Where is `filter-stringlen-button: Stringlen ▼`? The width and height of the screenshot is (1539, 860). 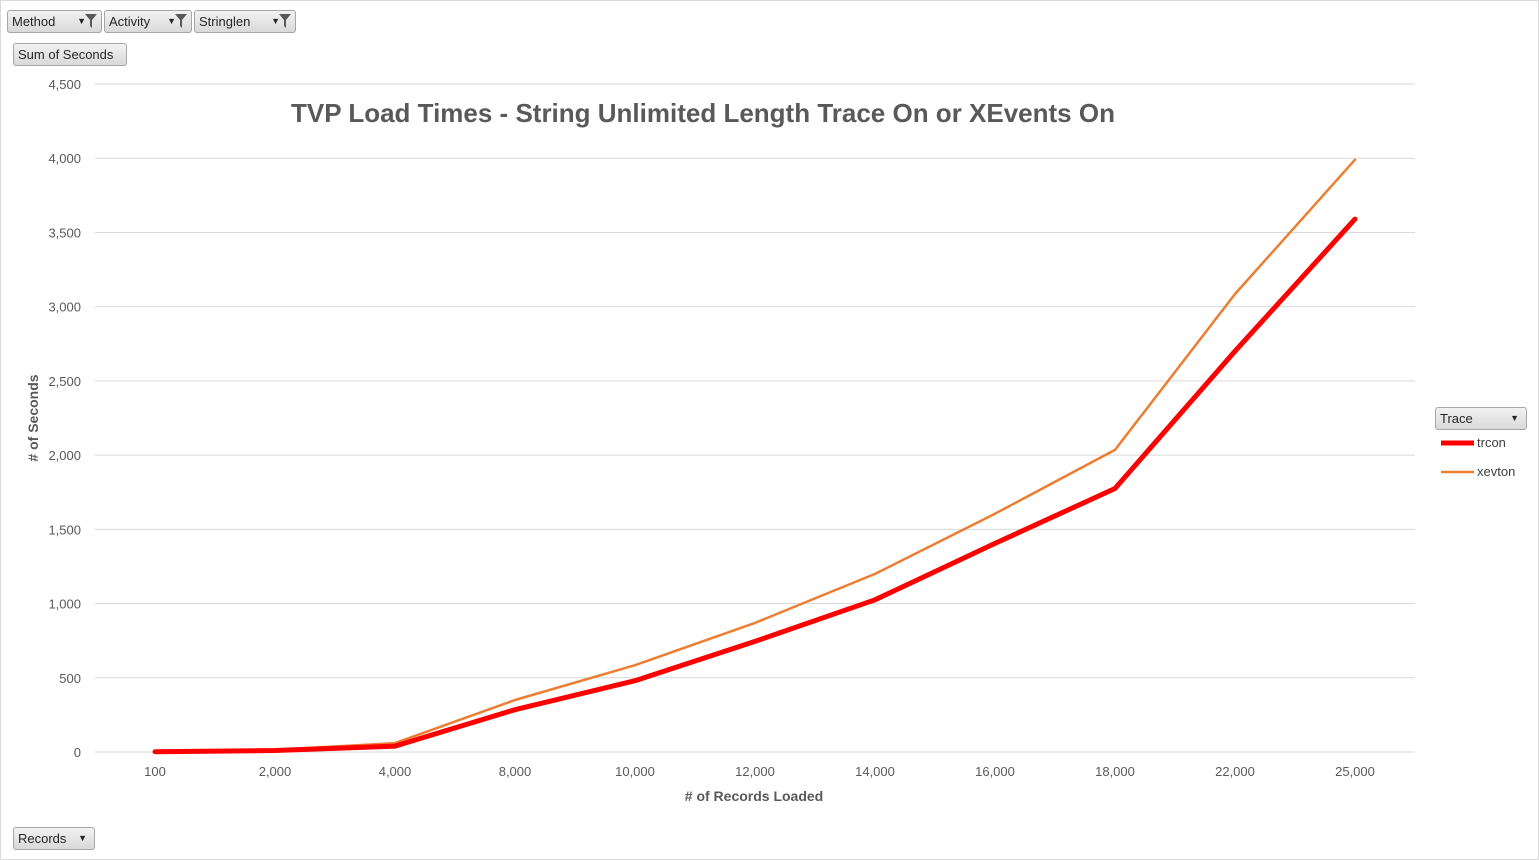
filter-stringlen-button: Stringlen ▼ is located at coordinates (245, 21).